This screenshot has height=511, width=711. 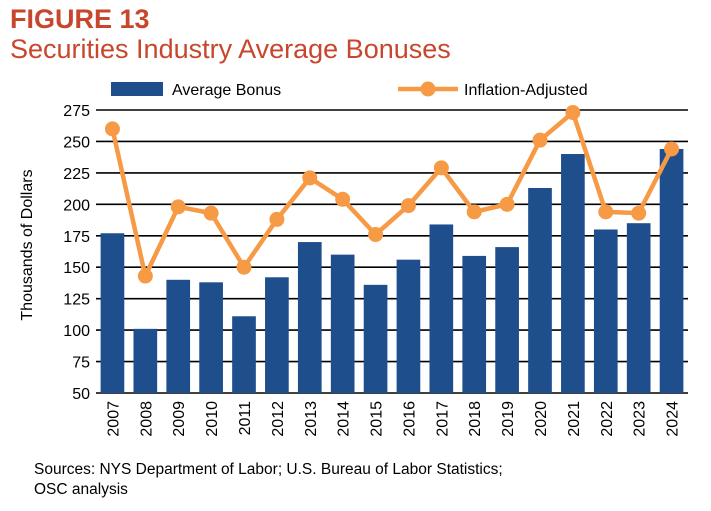 I want to click on x-tick-label: 2014, so click(x=344, y=419).